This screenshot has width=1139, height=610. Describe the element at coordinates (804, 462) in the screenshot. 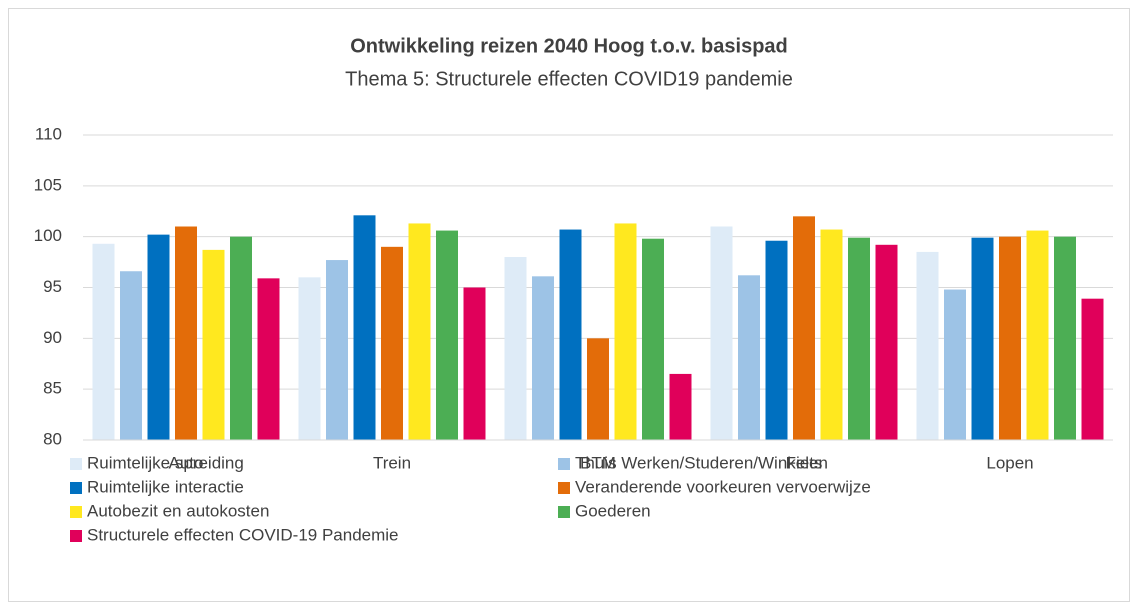

I see `x-tick-label: Fiets` at that location.